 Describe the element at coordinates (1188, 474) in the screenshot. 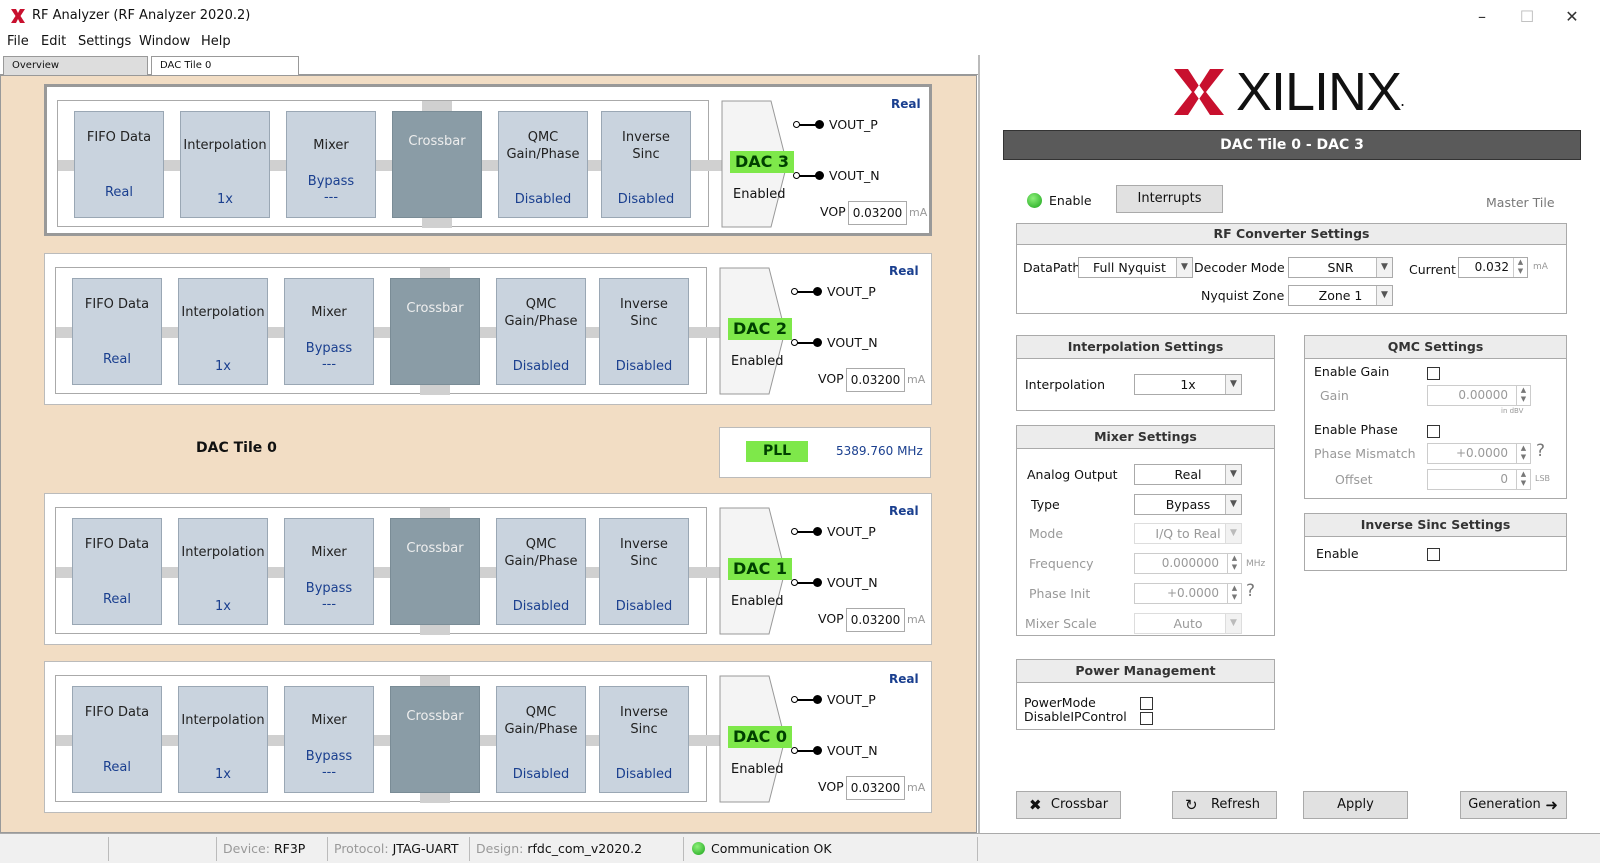

I see `analog-output-select: Real ▼` at that location.